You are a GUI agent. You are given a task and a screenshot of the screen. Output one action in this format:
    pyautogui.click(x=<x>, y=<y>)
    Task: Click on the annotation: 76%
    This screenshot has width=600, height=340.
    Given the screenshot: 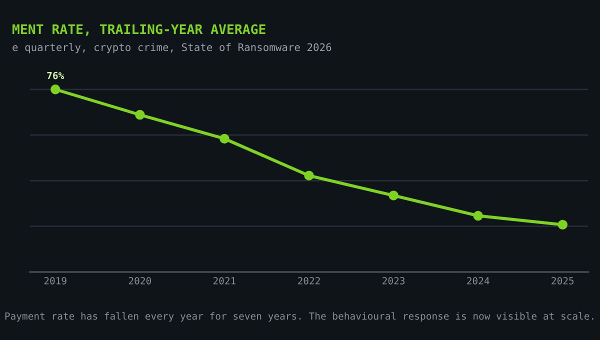 What is the action you would take?
    pyautogui.click(x=55, y=76)
    